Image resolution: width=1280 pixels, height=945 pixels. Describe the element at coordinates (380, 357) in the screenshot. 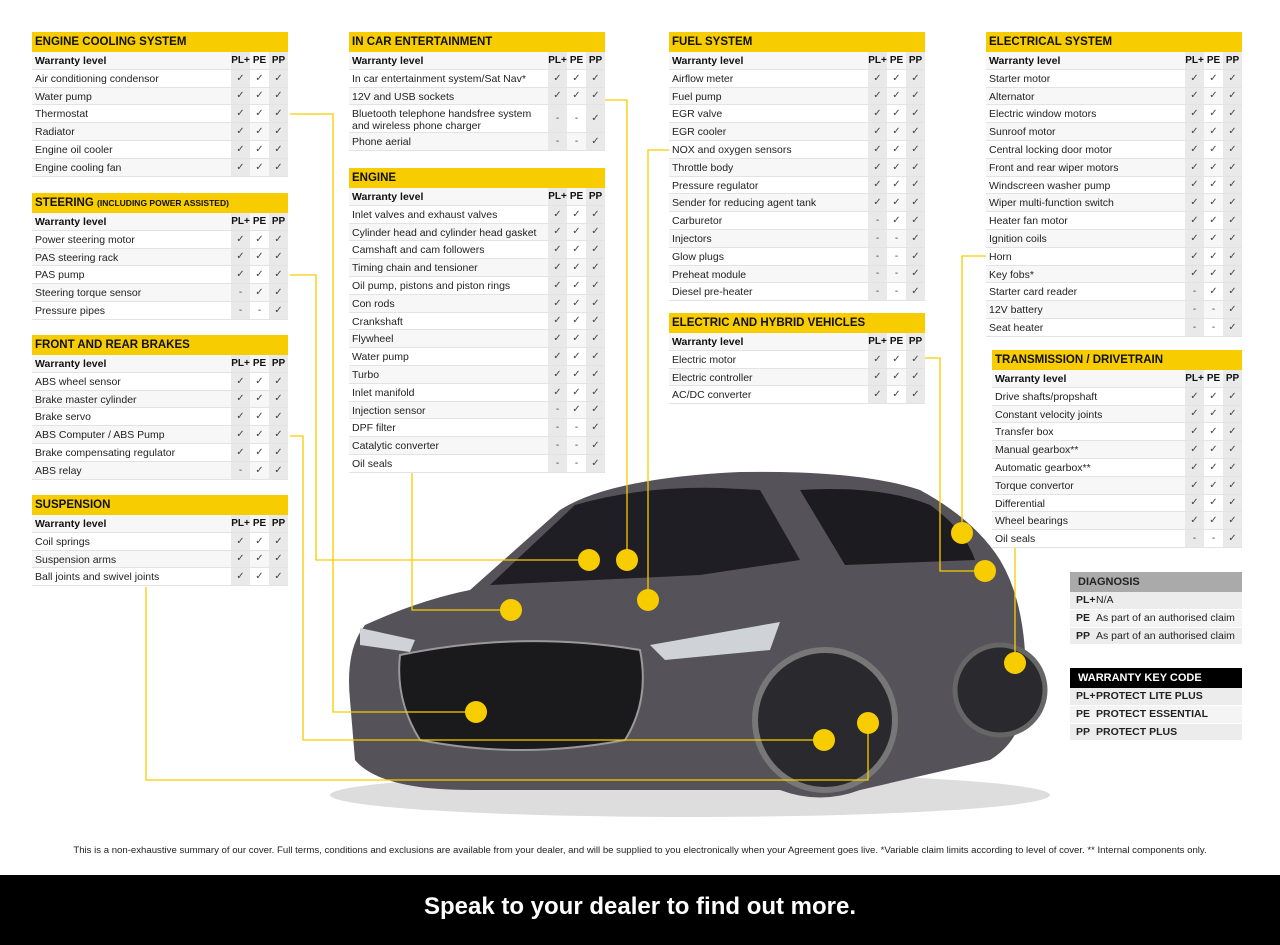

I see `row-label: Water pump` at that location.